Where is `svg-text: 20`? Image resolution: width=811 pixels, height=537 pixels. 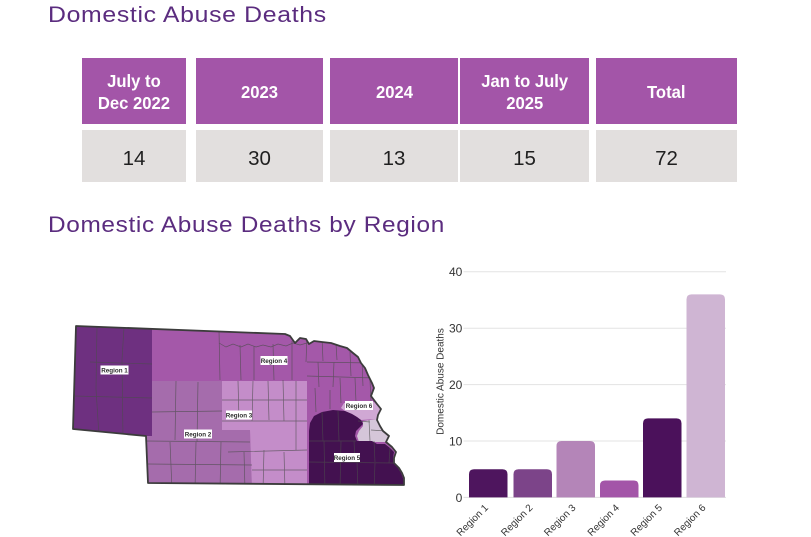
svg-text: 20 is located at coordinates (456, 385).